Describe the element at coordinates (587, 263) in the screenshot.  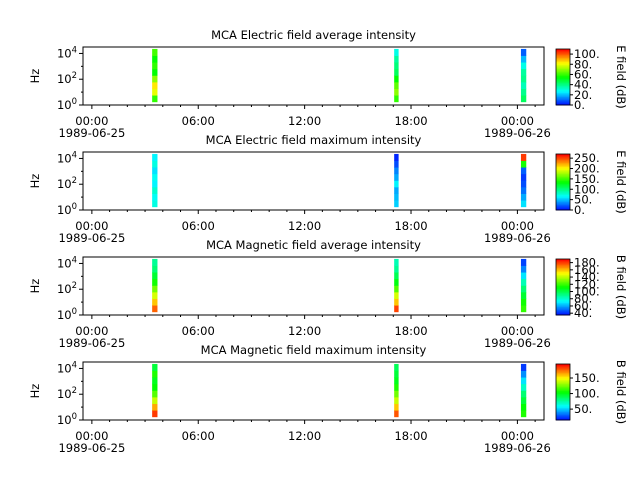
I see `colorbar-tick-label: 180.` at that location.